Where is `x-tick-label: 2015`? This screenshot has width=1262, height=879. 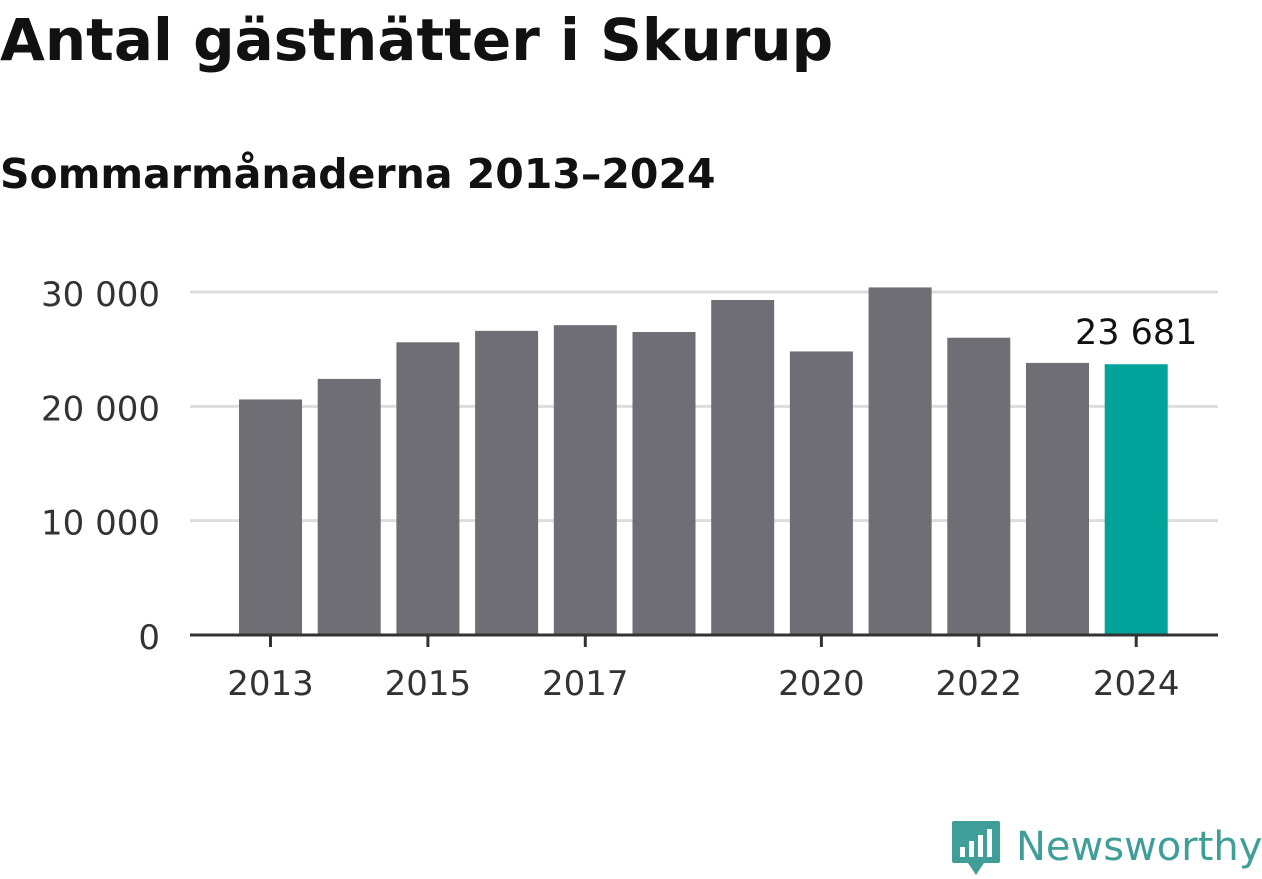
x-tick-label: 2015 is located at coordinates (428, 684).